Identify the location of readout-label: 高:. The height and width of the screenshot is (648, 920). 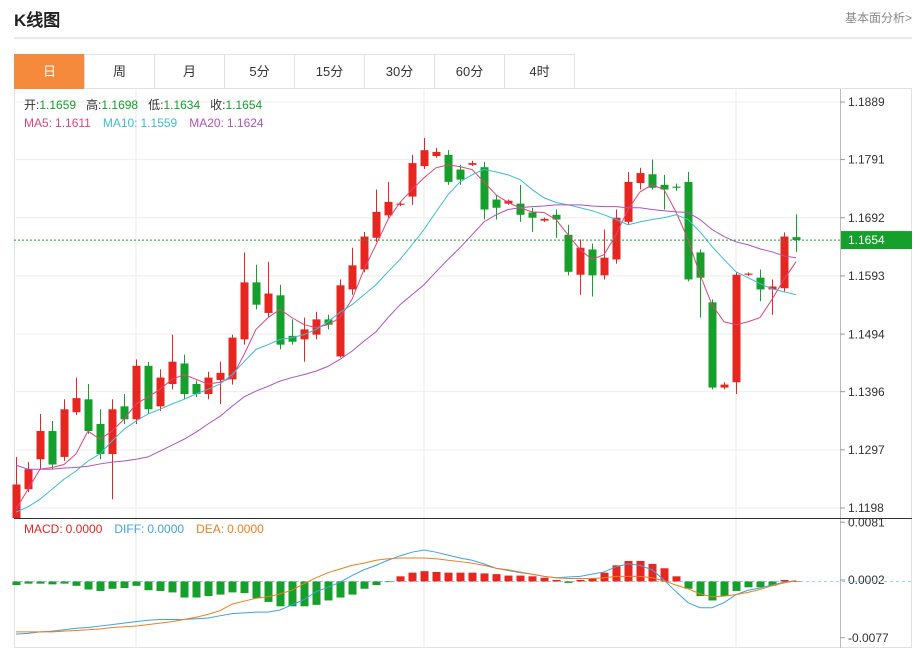
(93, 104).